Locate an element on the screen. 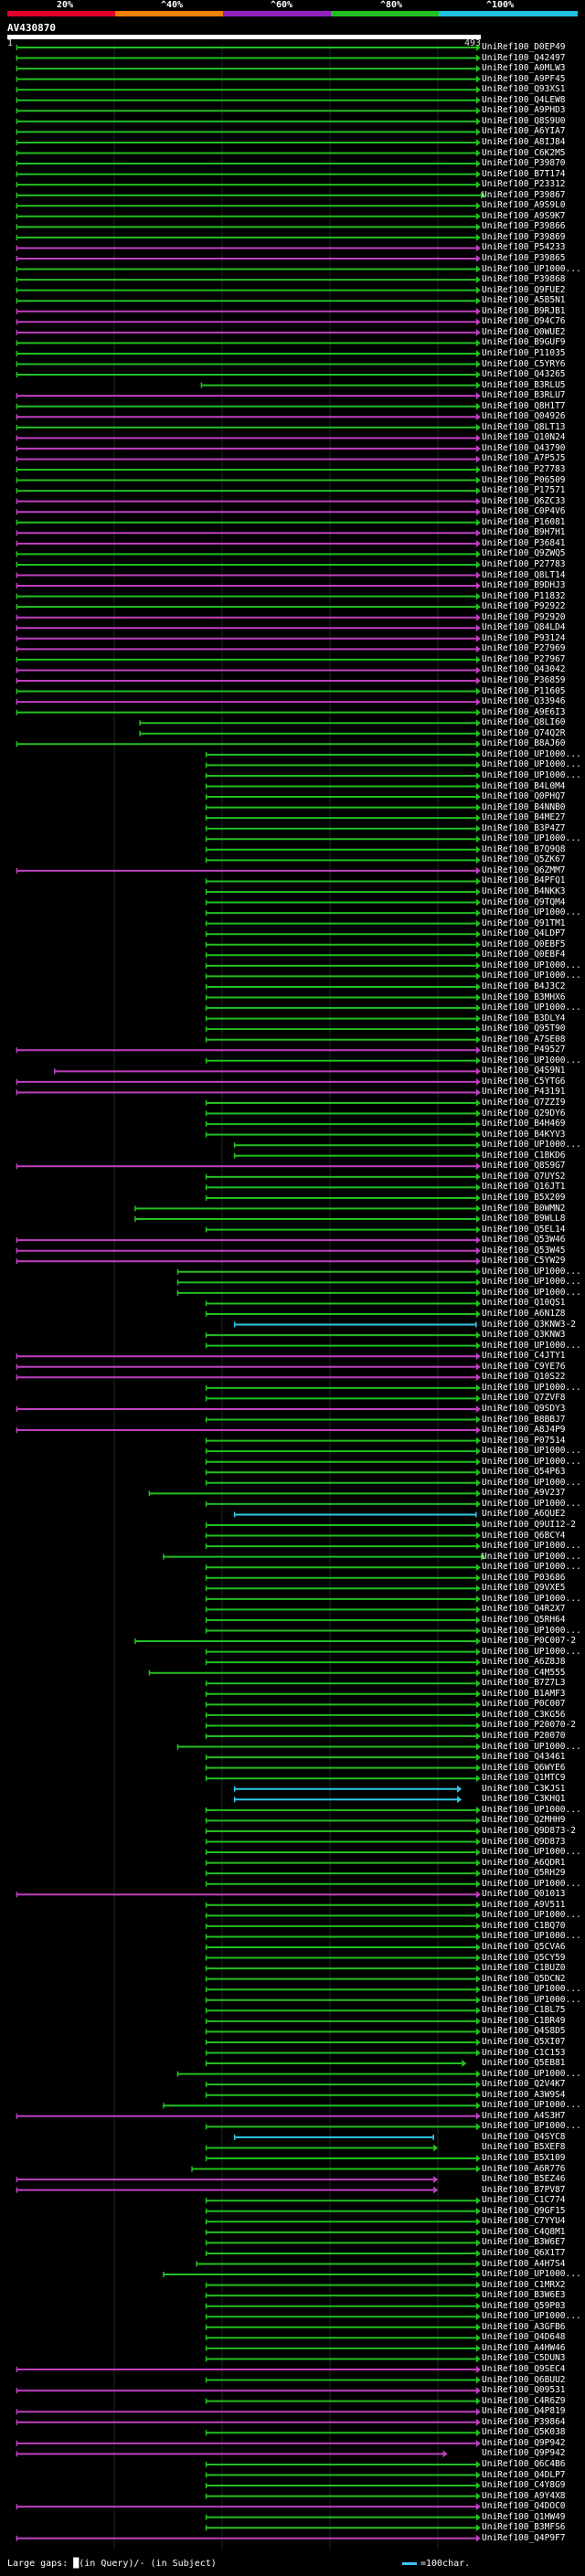 The width and height of the screenshot is (585, 2576). hit-accession-link: UniRef100_B3MFS6 is located at coordinates (524, 2527).